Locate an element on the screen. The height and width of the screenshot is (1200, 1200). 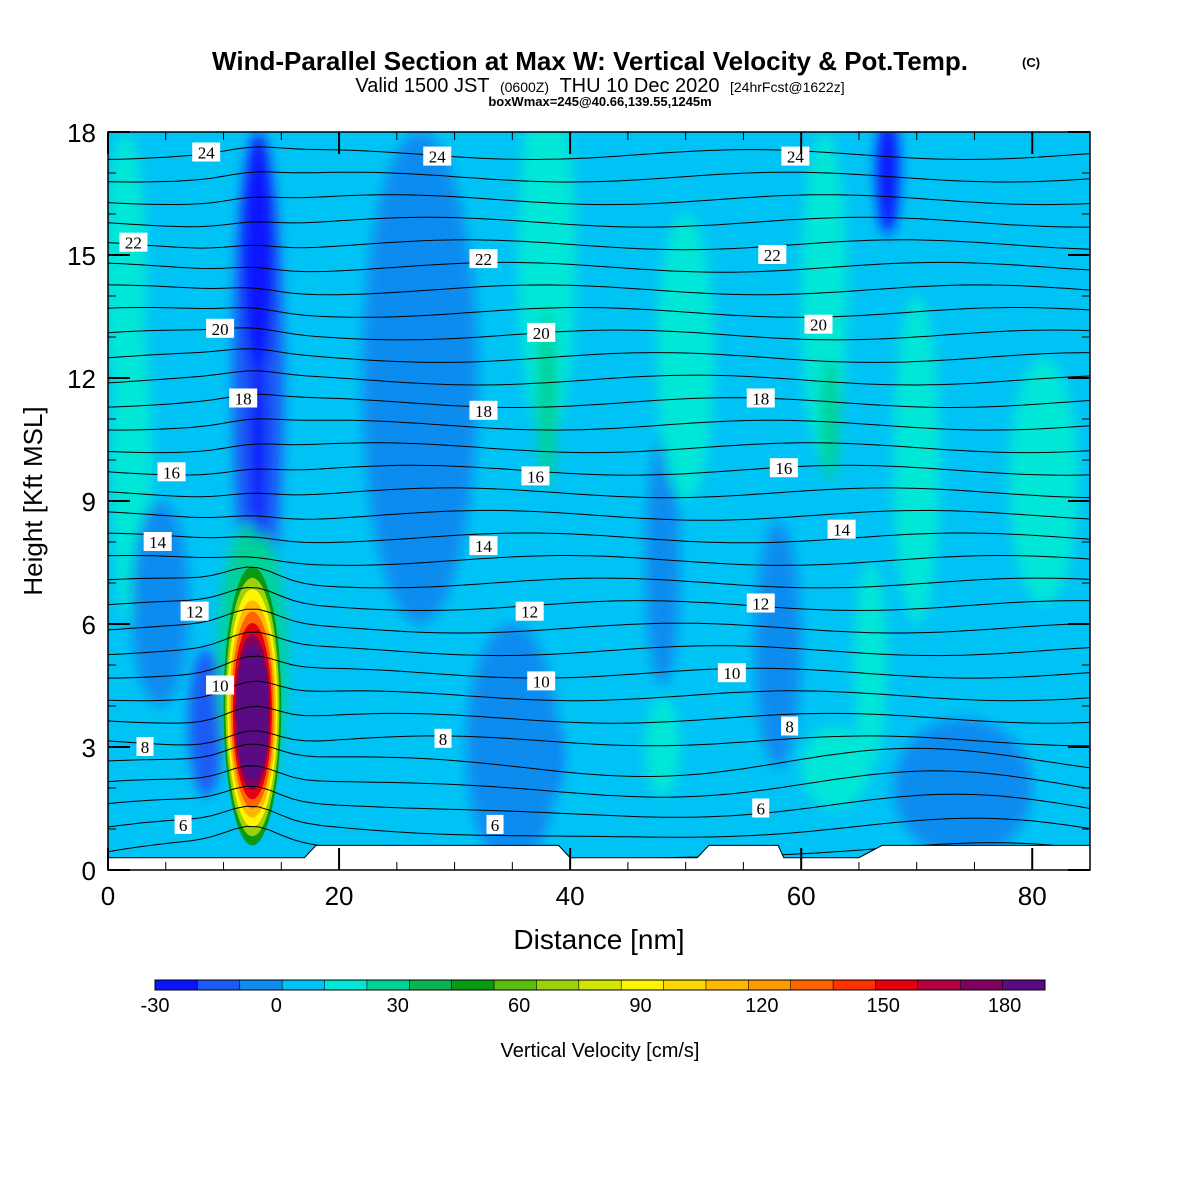
y-tick-label: 12 is located at coordinates (81, 379).